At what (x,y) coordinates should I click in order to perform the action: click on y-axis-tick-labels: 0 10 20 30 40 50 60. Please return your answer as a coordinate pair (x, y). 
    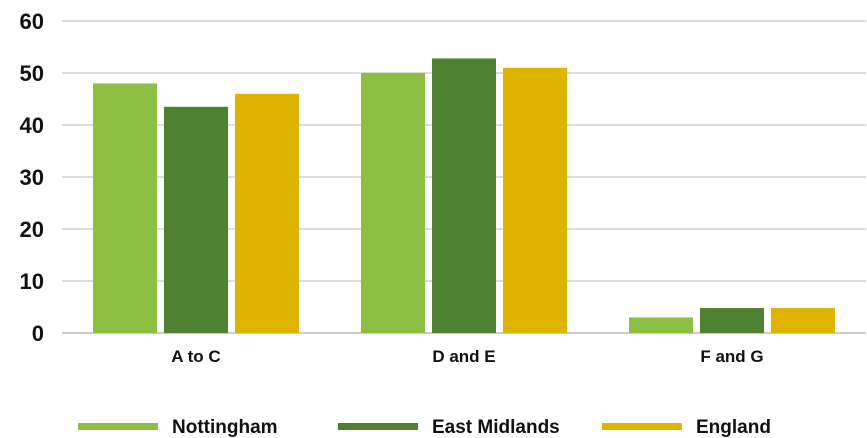
    Looking at the image, I should click on (32, 177).